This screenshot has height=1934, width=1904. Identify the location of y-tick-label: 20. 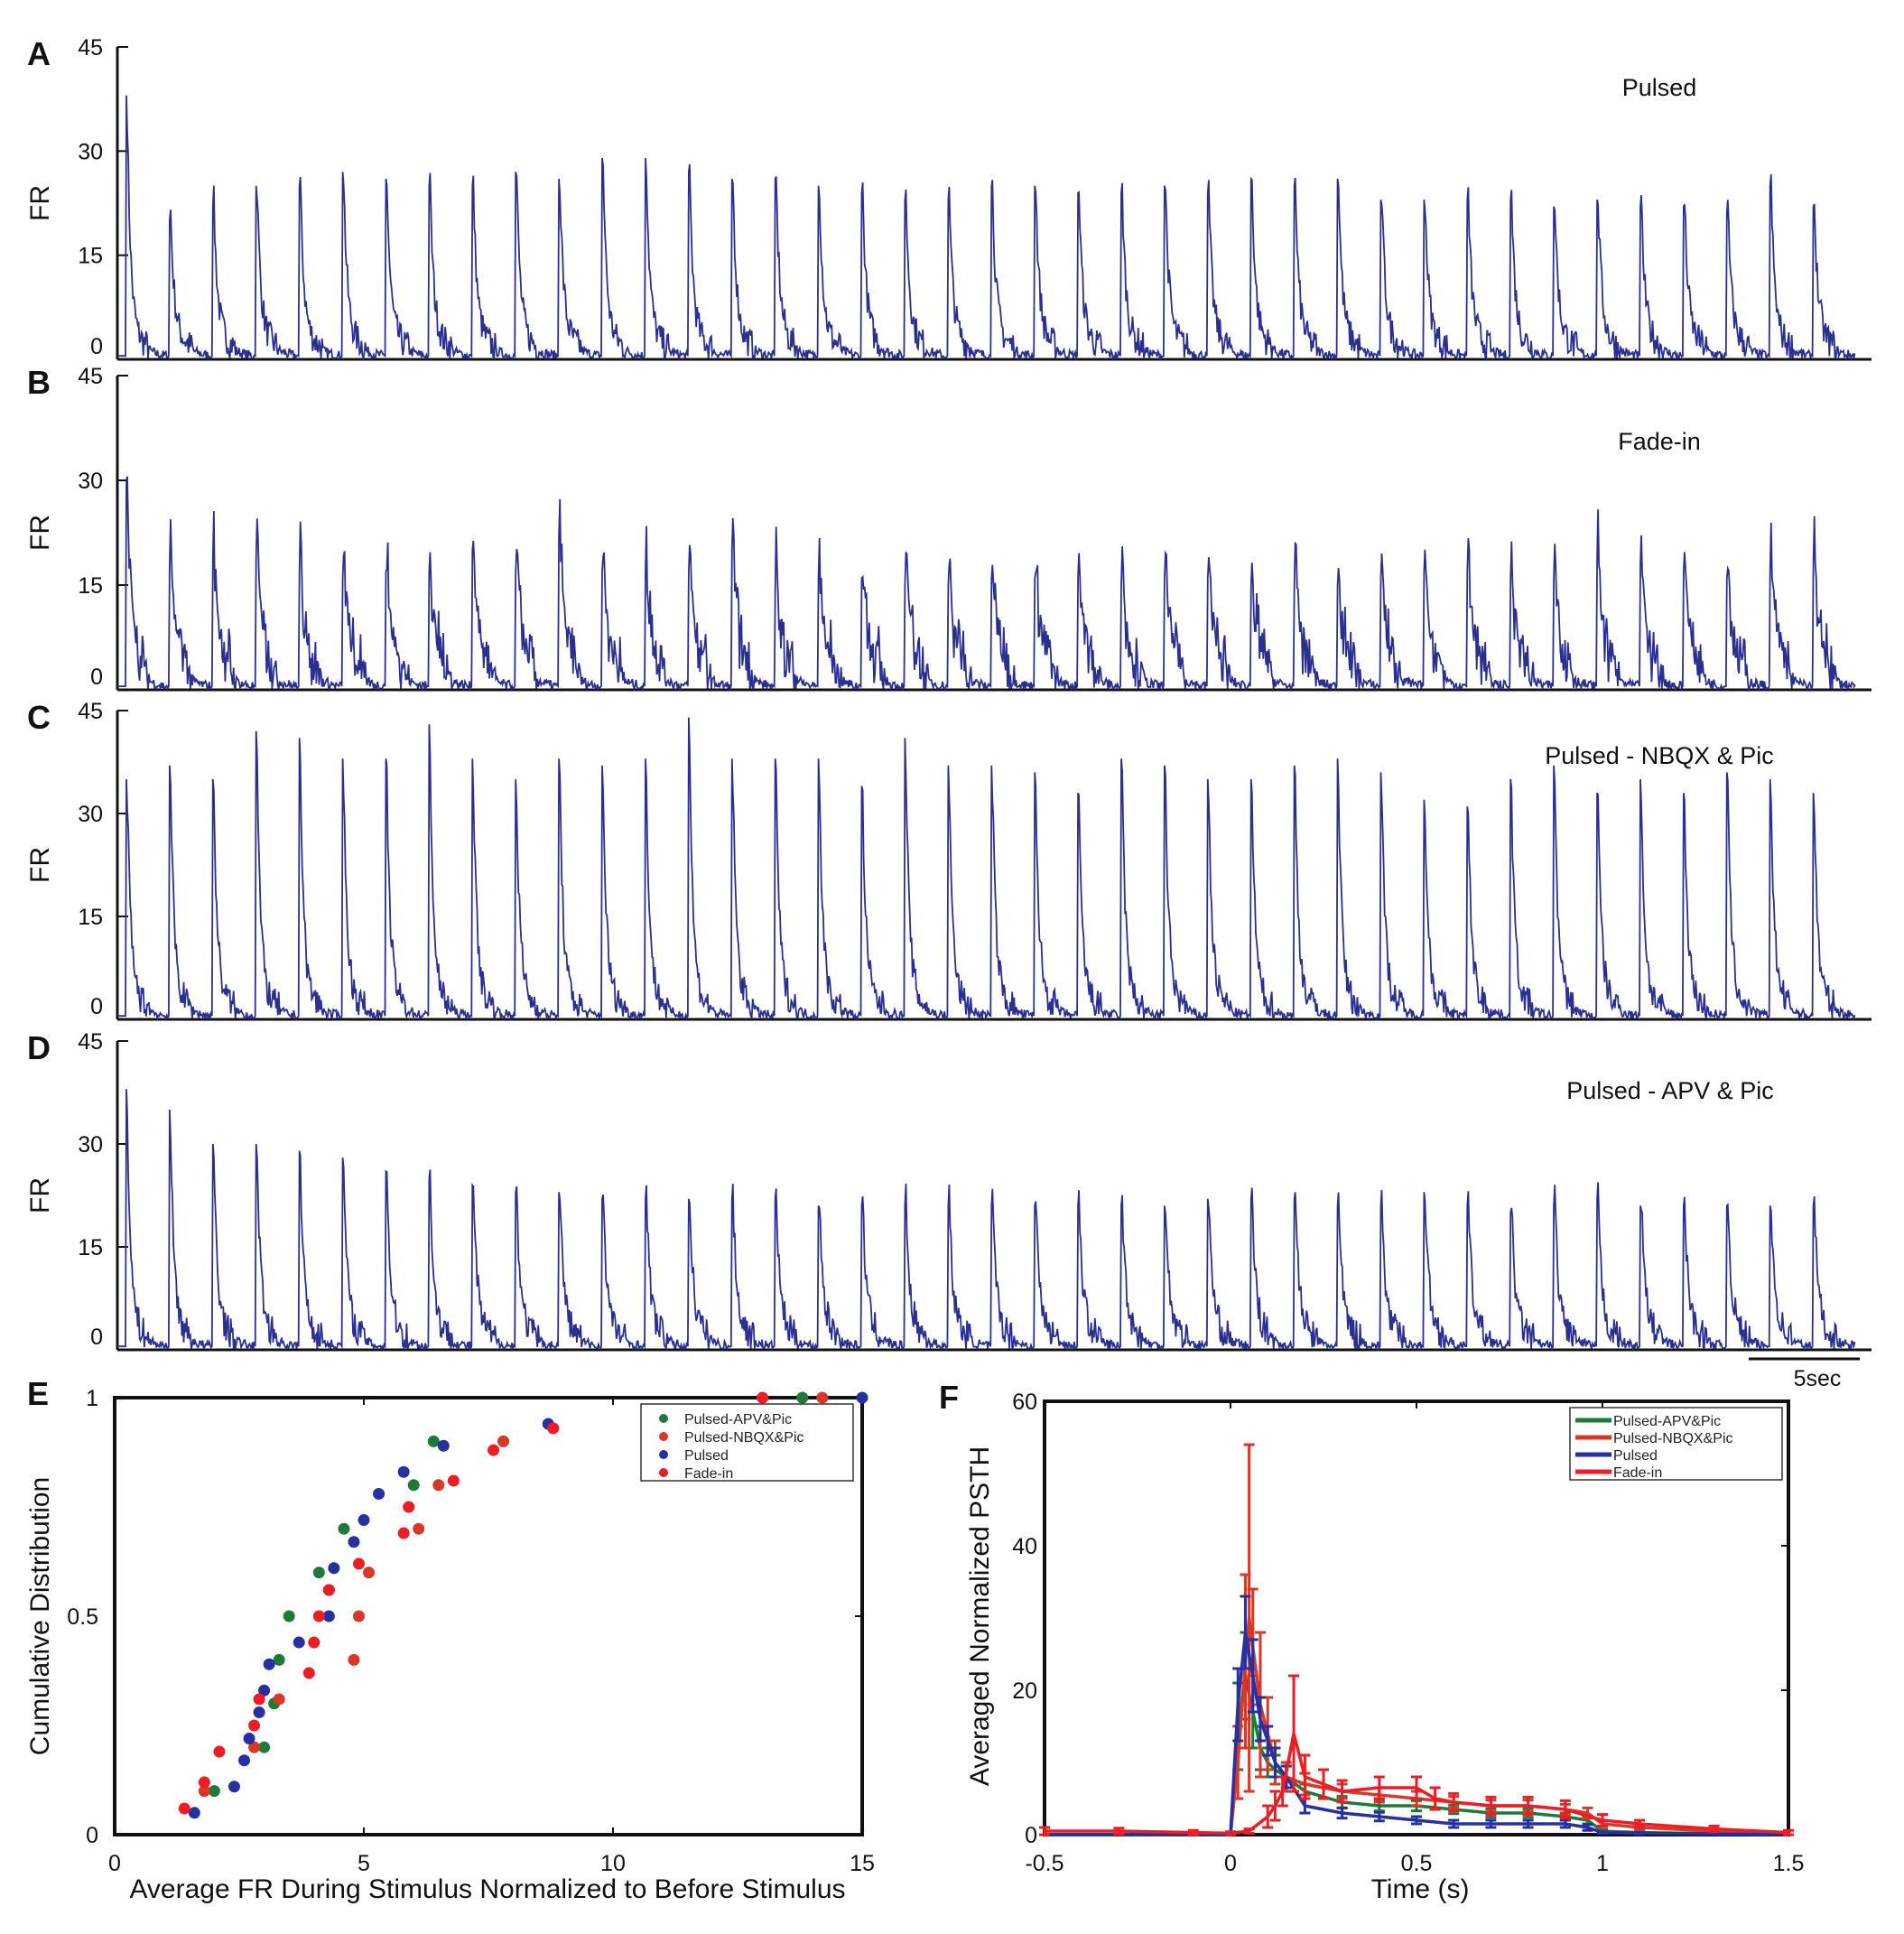
(1024, 1691).